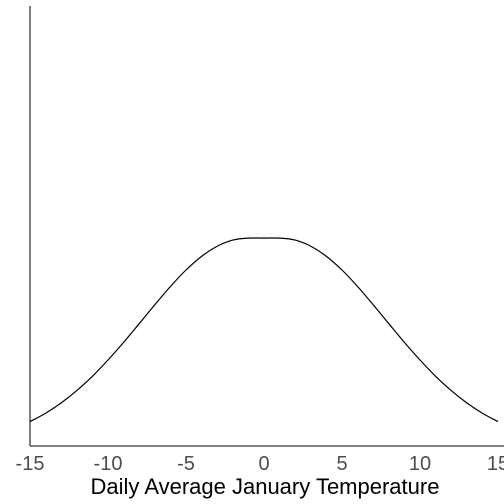 The image size is (504, 504). Describe the element at coordinates (30, 464) in the screenshot. I see `x-tick-label: -15` at that location.